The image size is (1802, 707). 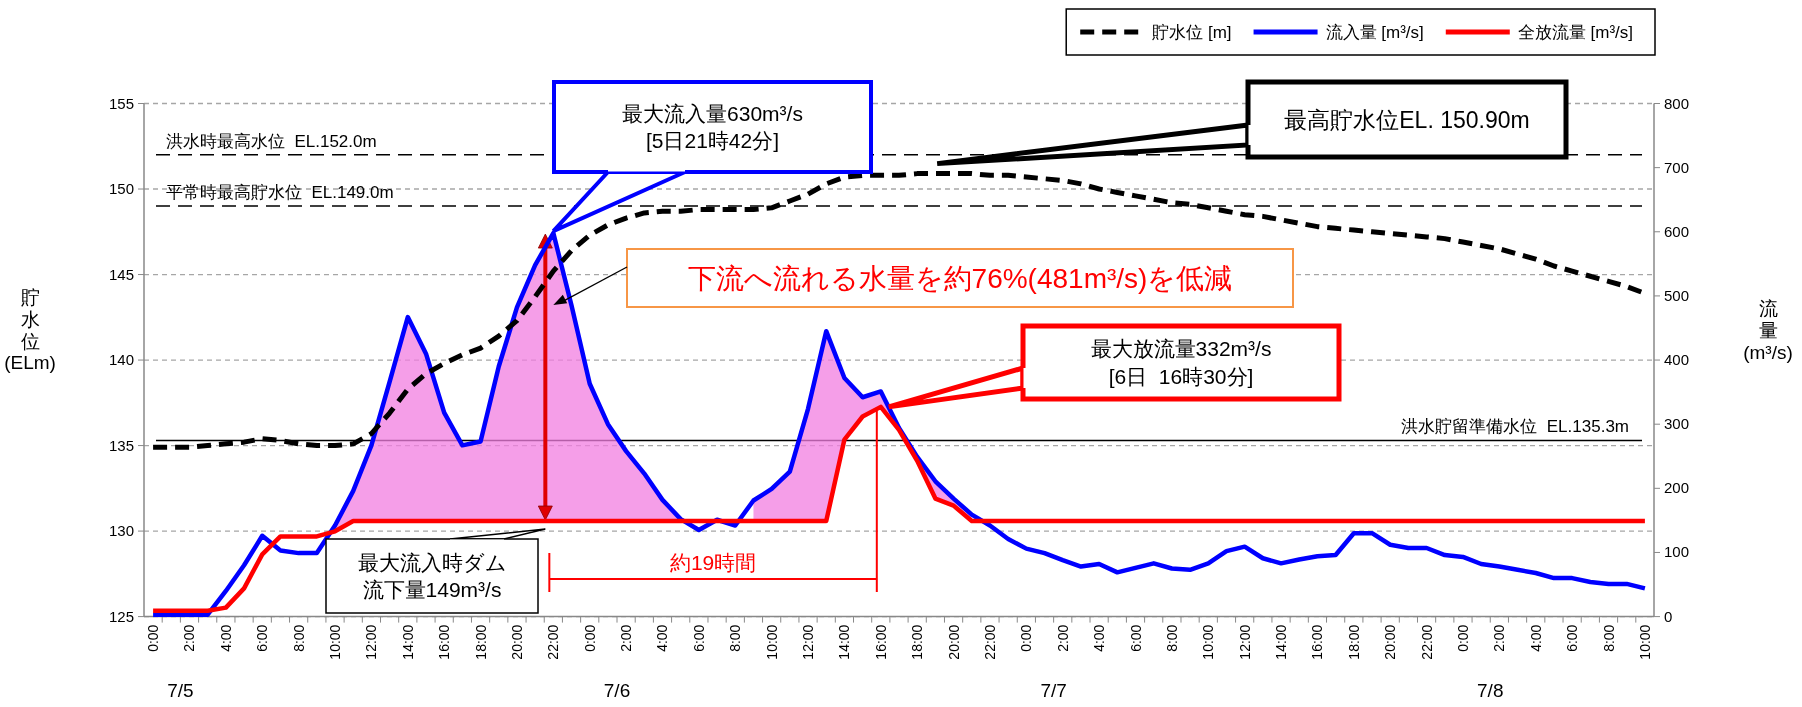 What do you see at coordinates (1677, 424) in the screenshot?
I see `y2-tick-label: 300` at bounding box center [1677, 424].